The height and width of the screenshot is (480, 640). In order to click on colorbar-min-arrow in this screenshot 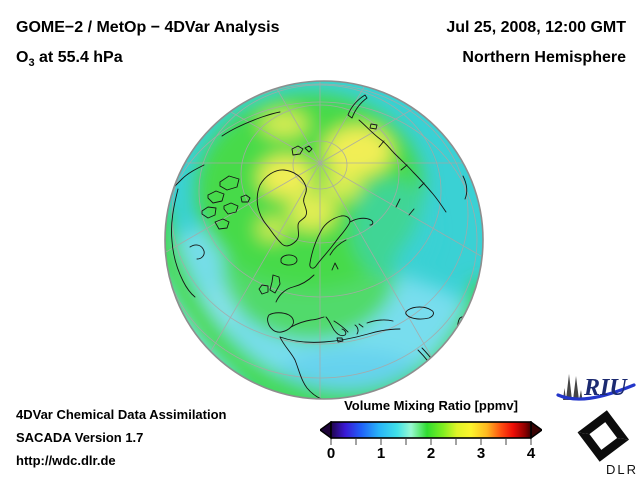, I will do `click(326, 430)`.